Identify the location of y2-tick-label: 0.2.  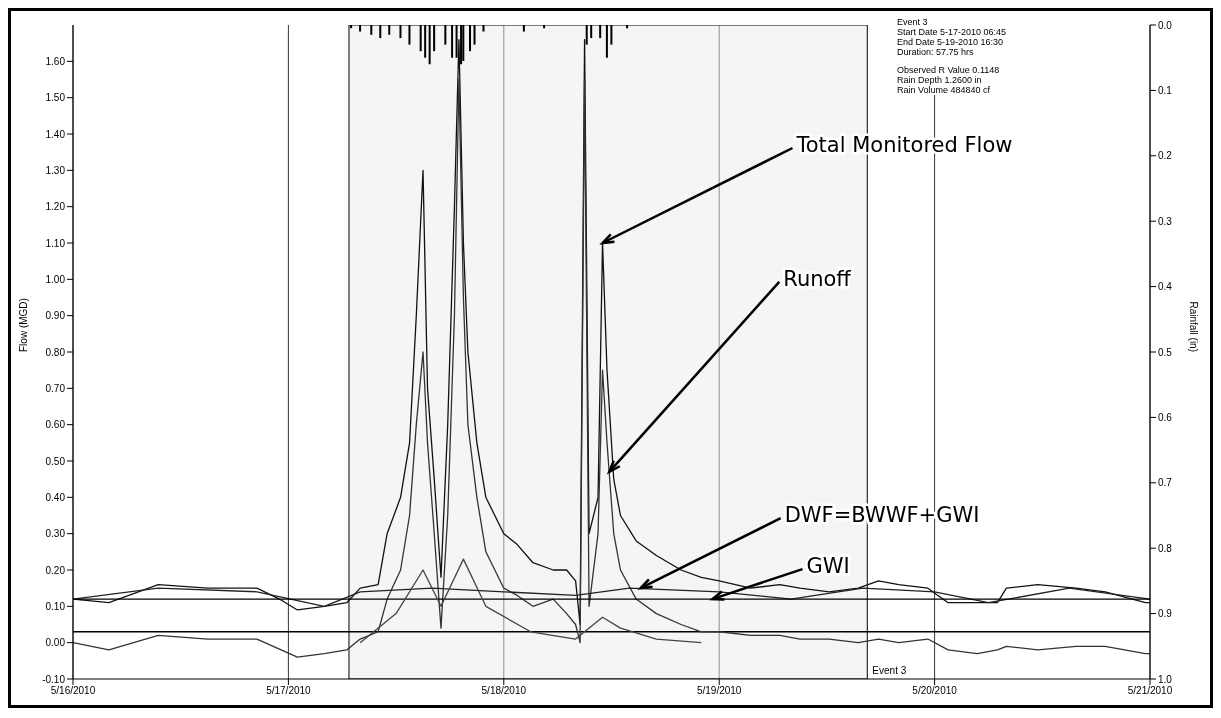
(1165, 156).